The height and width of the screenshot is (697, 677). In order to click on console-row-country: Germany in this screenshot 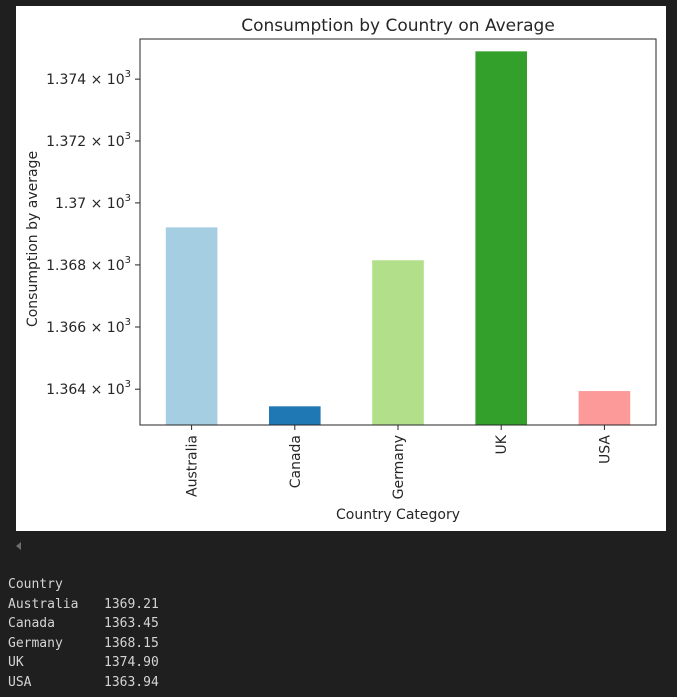, I will do `click(35, 643)`.